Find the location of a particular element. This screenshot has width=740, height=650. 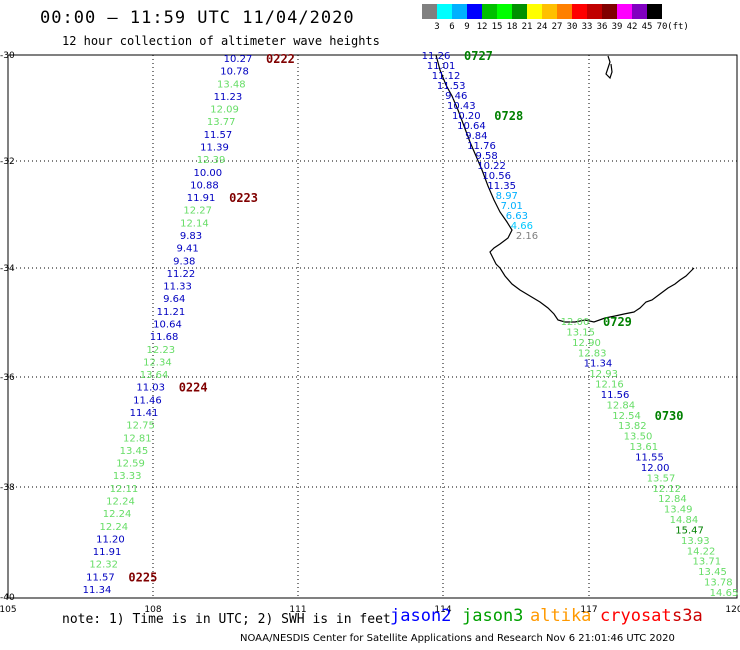

wave-height-value: 13.15 is located at coordinates (580, 332).